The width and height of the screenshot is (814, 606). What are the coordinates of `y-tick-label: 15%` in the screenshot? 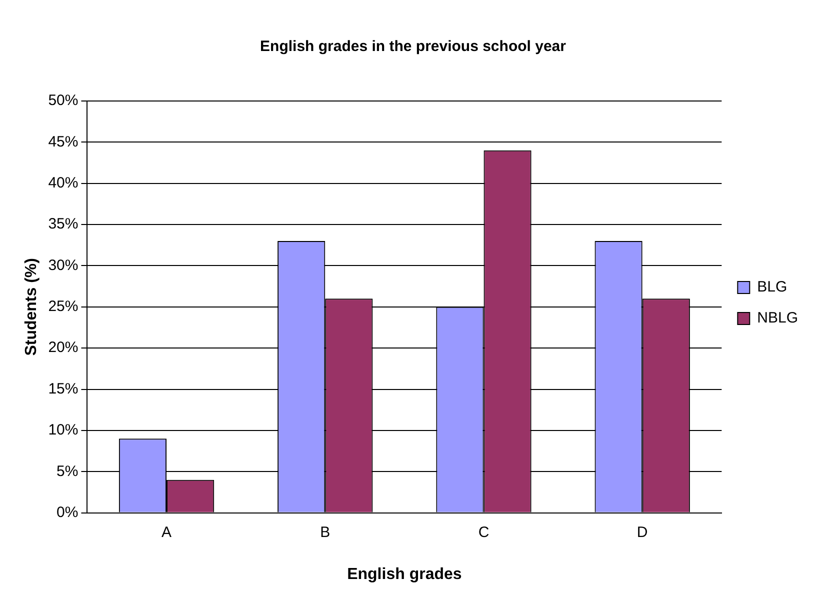 It's located at (63, 389).